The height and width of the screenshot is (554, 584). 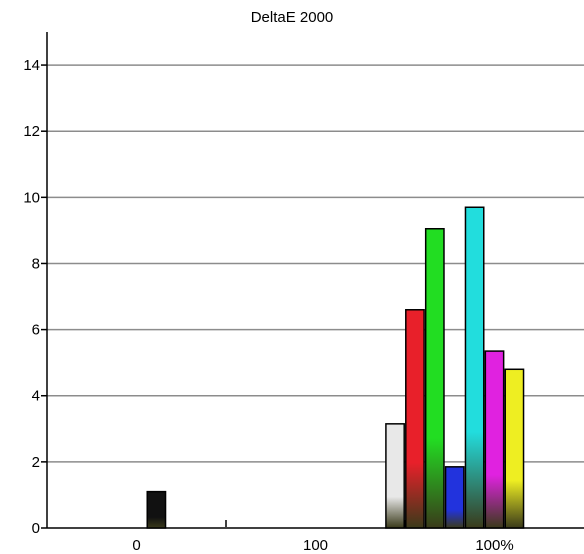 I want to click on y-tick-label: 12, so click(x=31, y=131).